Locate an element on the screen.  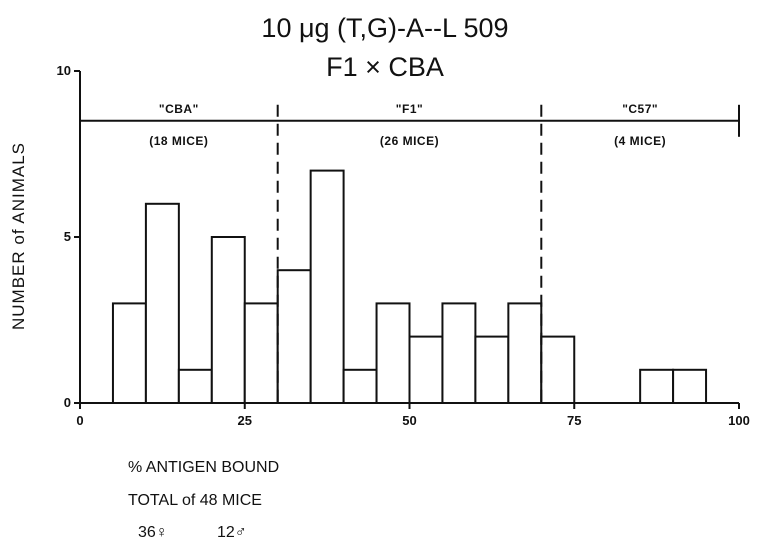
x-tick-label: 50 is located at coordinates (409, 420).